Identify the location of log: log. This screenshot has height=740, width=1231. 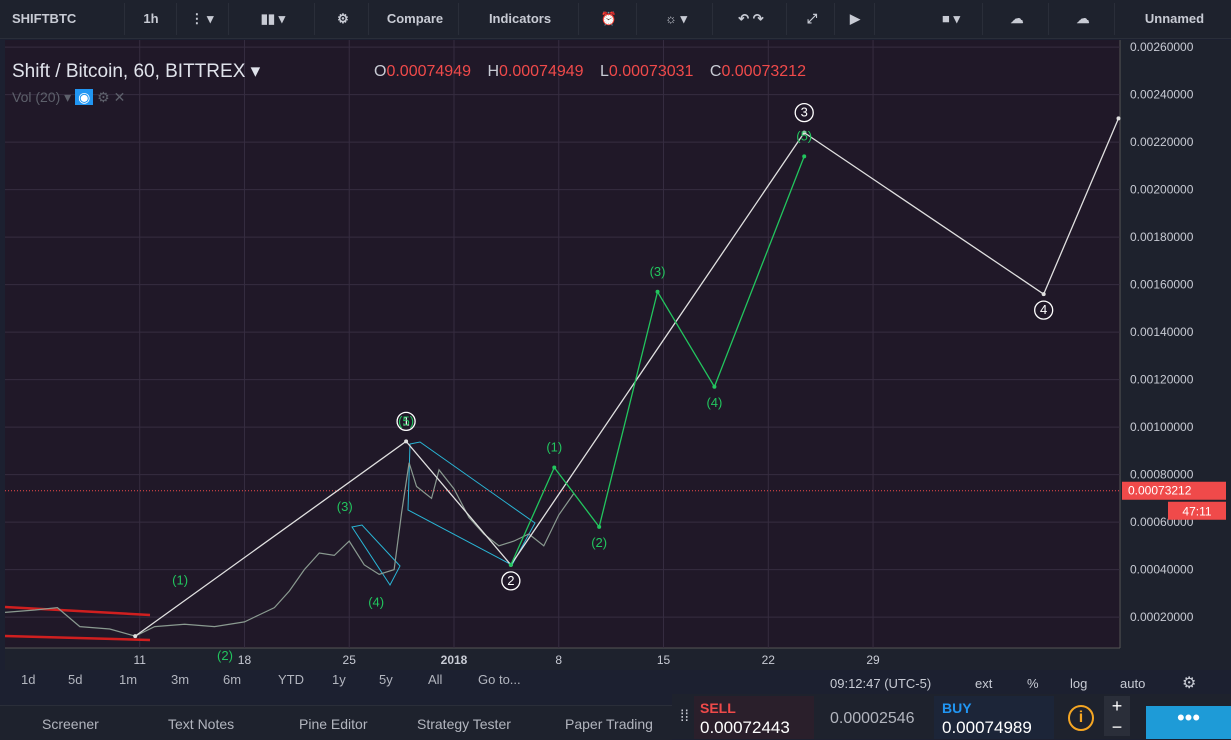
(1079, 683).